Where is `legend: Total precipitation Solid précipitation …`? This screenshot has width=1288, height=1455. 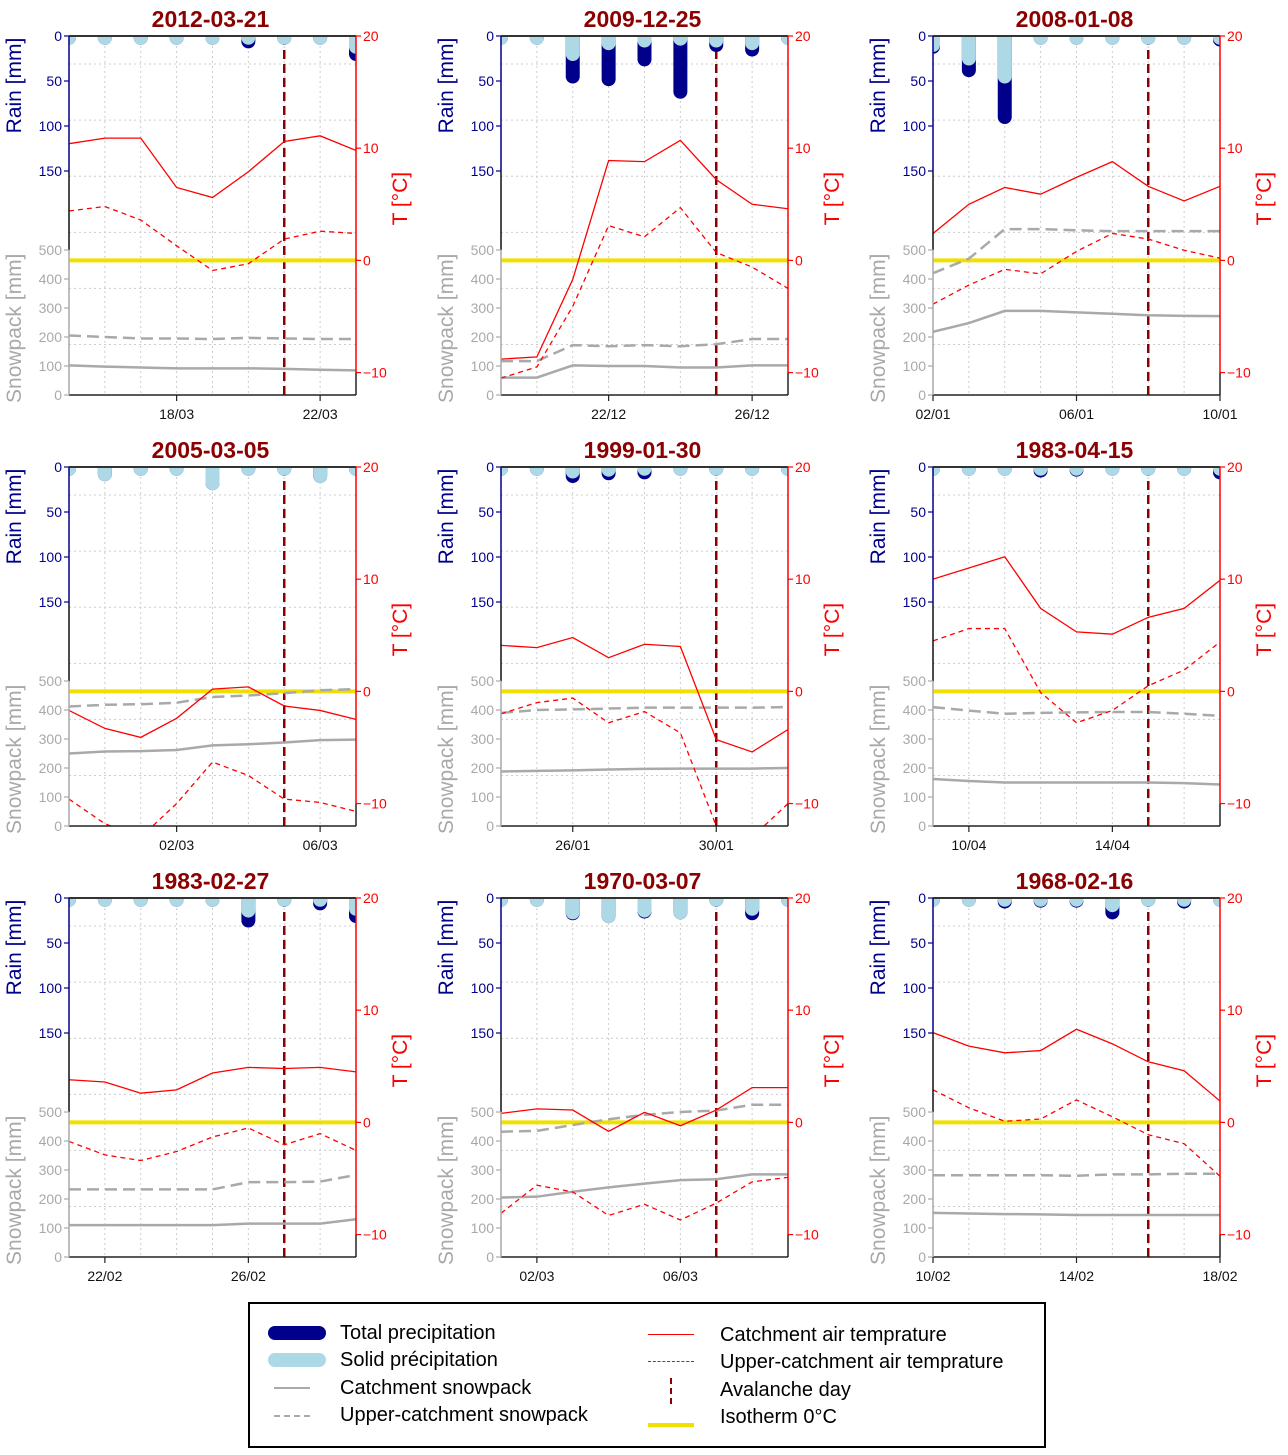 legend: Total precipitation Solid précipitation … is located at coordinates (647, 1375).